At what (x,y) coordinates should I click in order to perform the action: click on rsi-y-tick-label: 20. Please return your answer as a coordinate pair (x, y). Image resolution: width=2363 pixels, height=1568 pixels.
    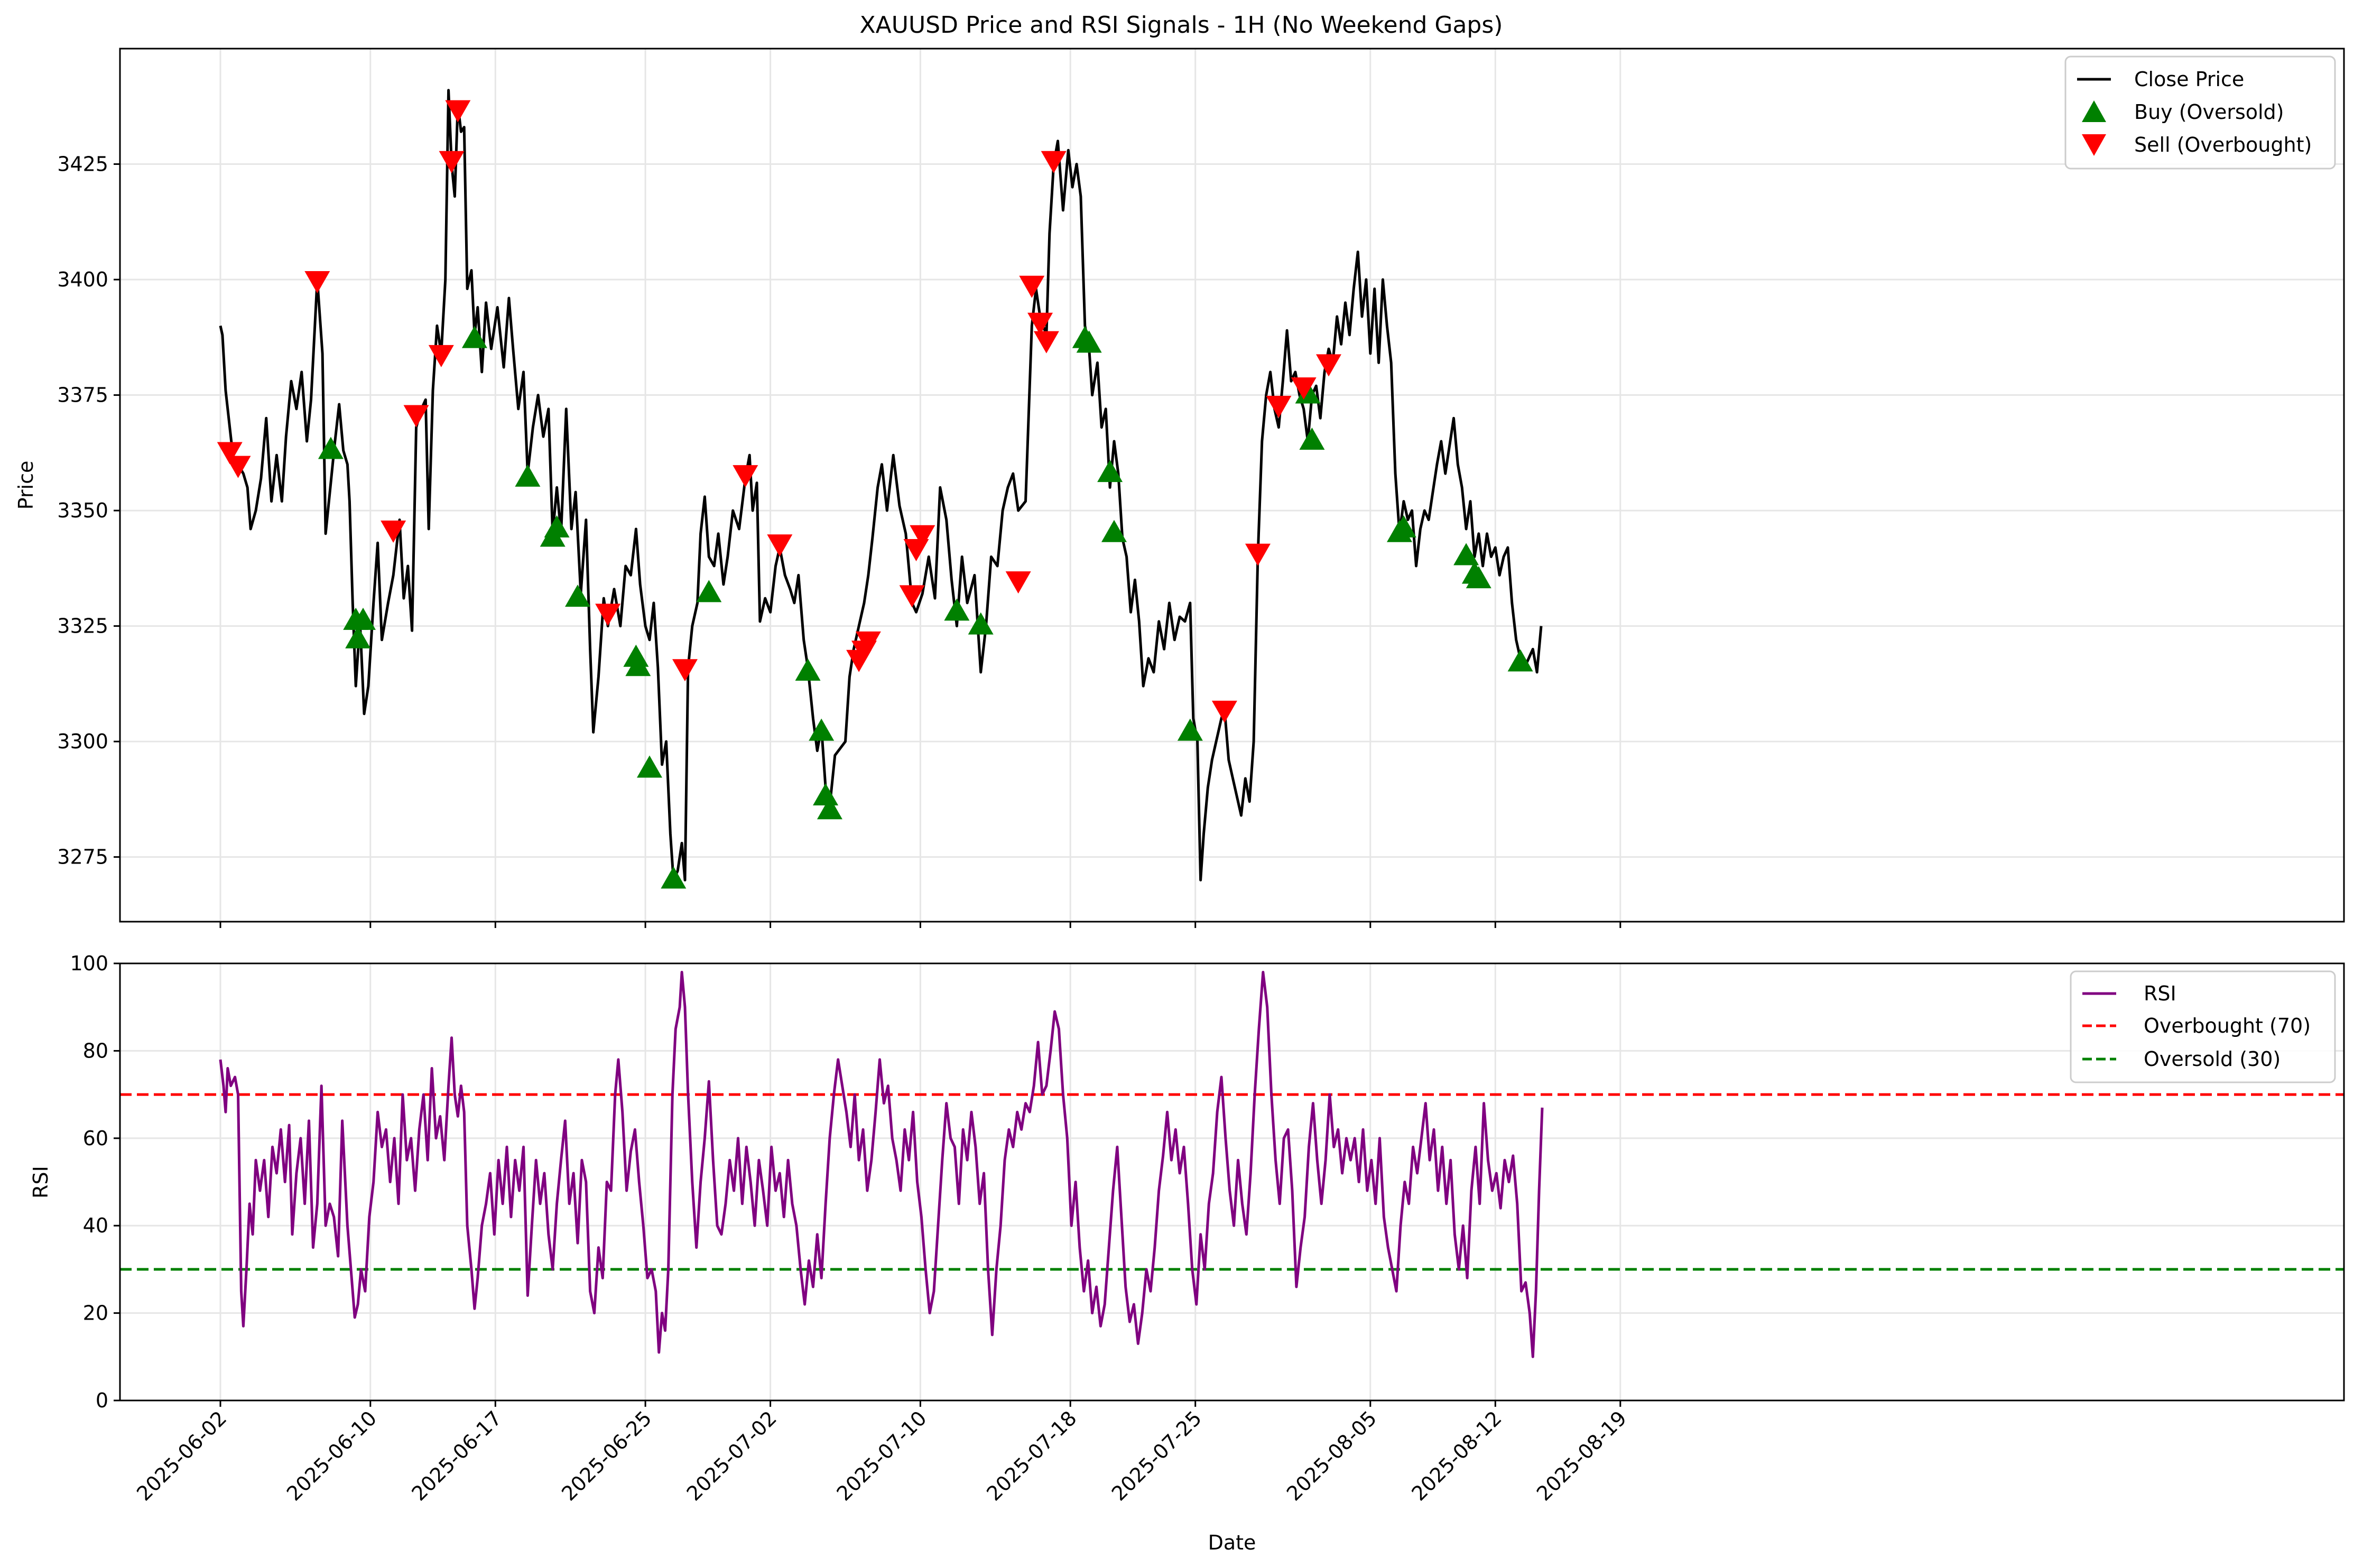
    Looking at the image, I should click on (95, 1314).